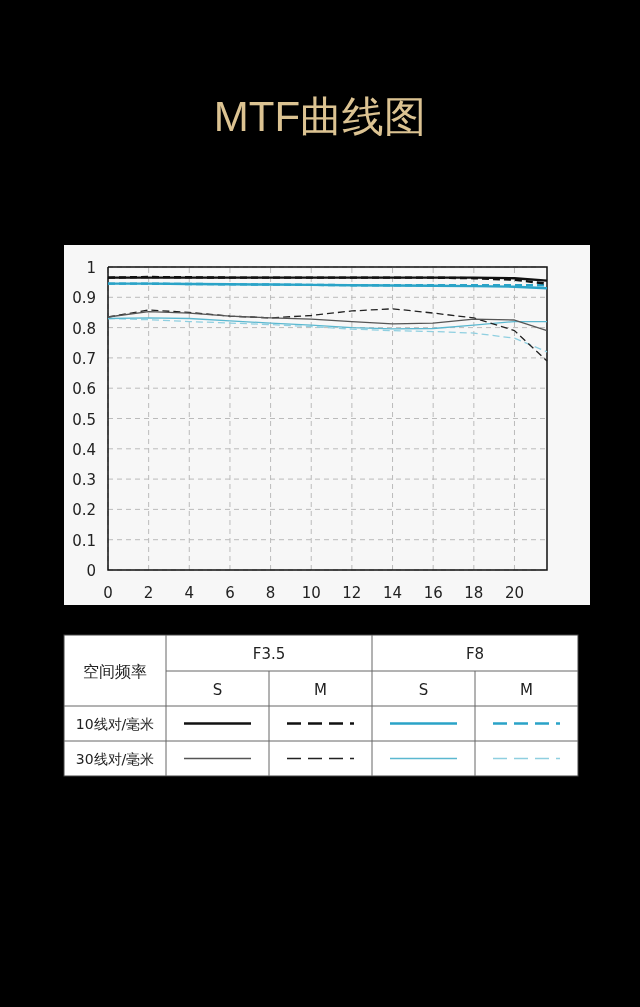  What do you see at coordinates (115, 671) in the screenshot?
I see `legend-title: 空间频率` at bounding box center [115, 671].